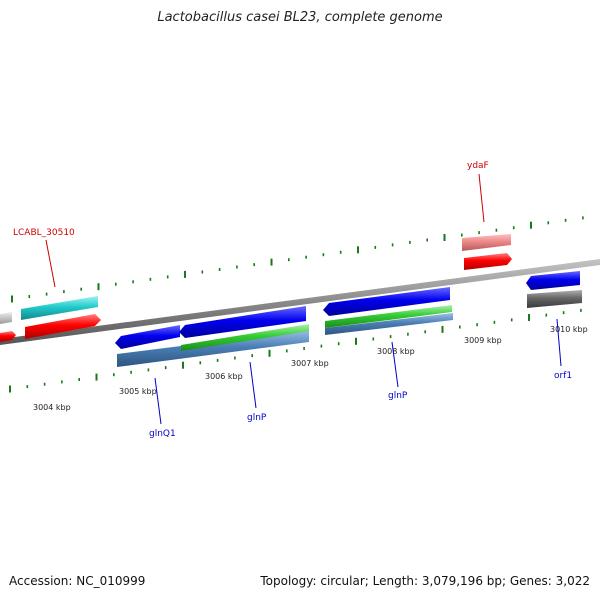 This screenshot has height=600, width=600. I want to click on ruler-label: 3006 kbp, so click(224, 376).